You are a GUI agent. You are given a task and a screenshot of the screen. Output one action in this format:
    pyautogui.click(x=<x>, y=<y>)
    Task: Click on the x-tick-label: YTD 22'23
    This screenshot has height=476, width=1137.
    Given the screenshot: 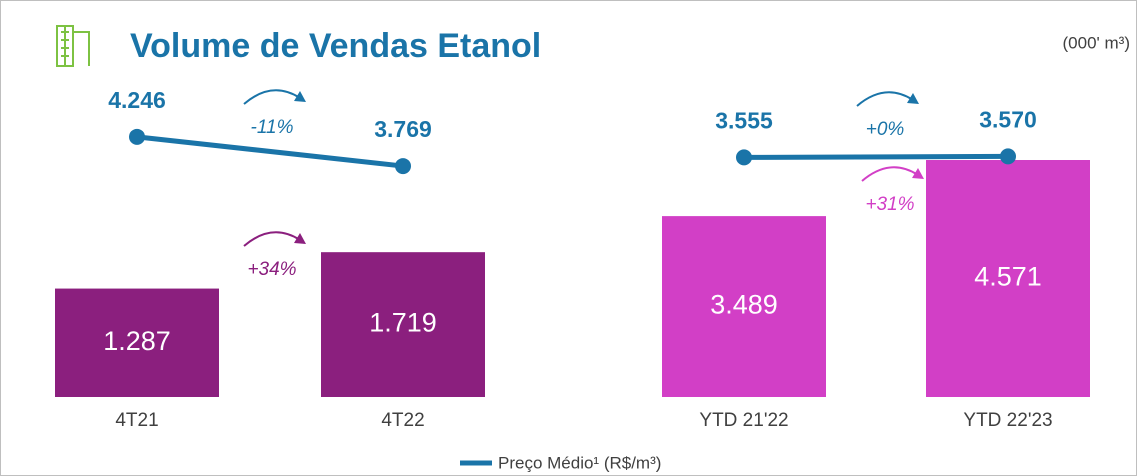 What is the action you would take?
    pyautogui.click(x=1007, y=420)
    